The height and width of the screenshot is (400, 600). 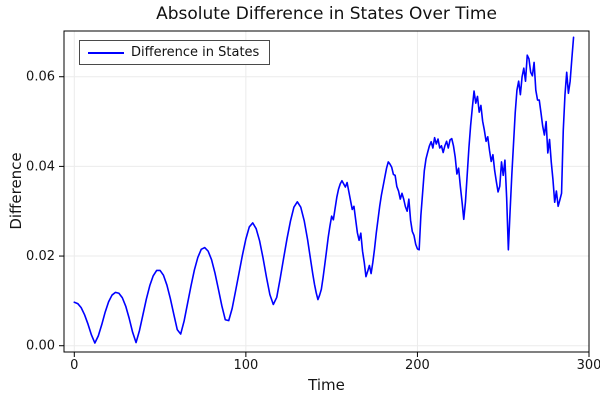 I want to click on x-tick-label: 0, so click(x=74, y=365).